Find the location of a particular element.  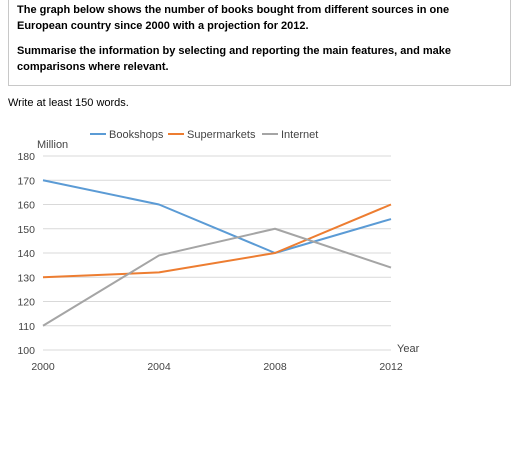

x-tick-label: 2008 is located at coordinates (275, 367).